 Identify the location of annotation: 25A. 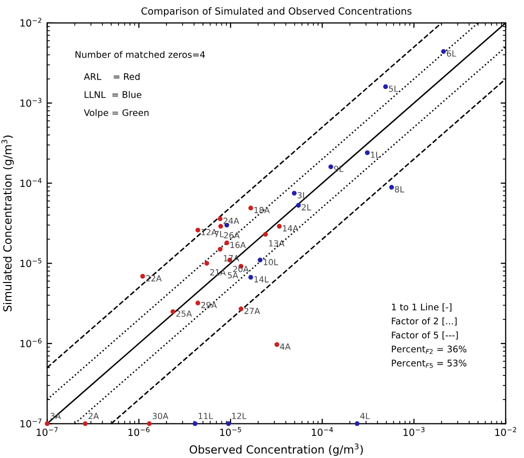
(184, 313).